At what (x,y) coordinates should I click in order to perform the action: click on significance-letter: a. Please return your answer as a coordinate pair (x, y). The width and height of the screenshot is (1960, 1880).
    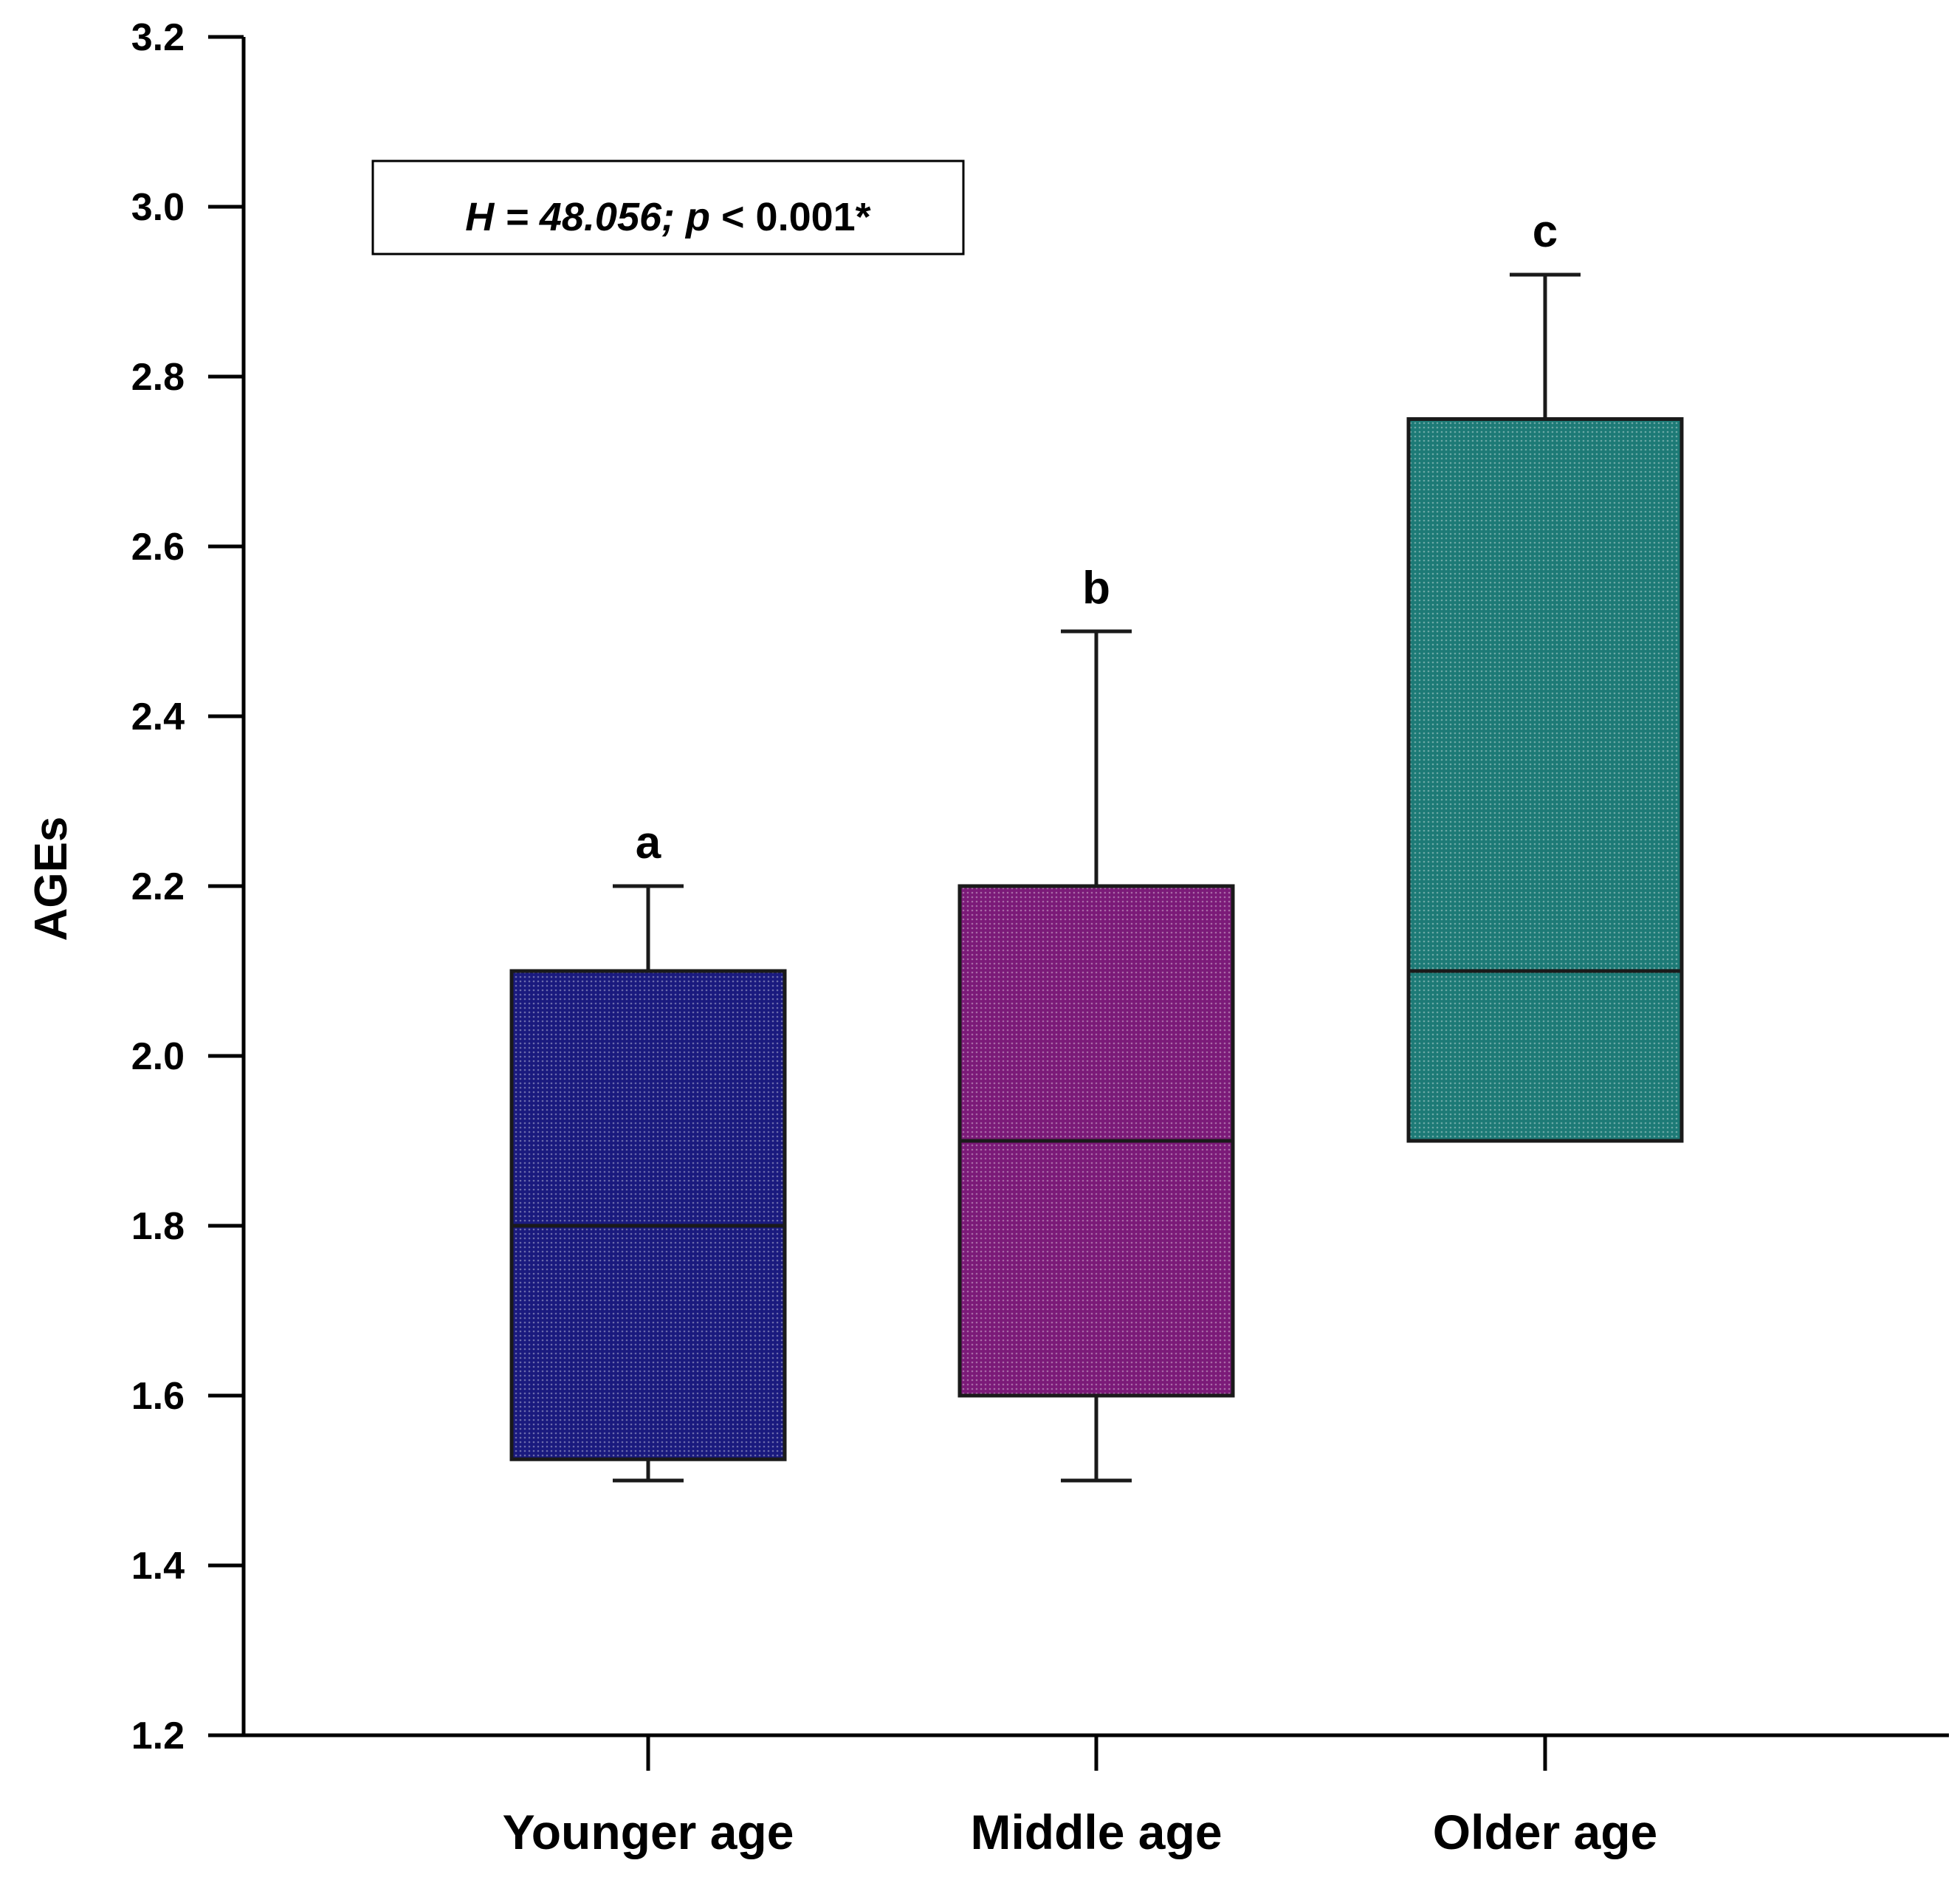
    Looking at the image, I should click on (648, 842).